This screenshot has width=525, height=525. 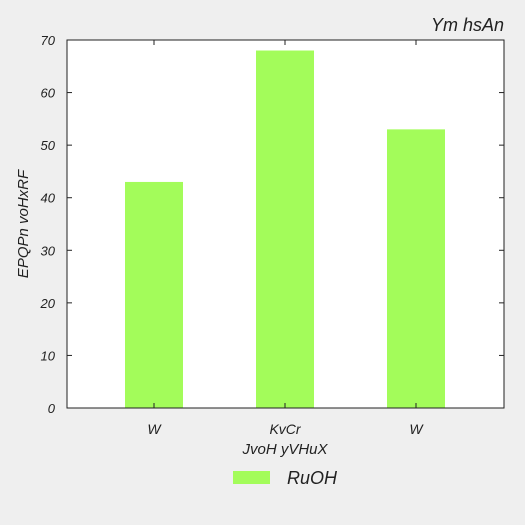 What do you see at coordinates (285, 478) in the screenshot?
I see `legend: RuOH` at bounding box center [285, 478].